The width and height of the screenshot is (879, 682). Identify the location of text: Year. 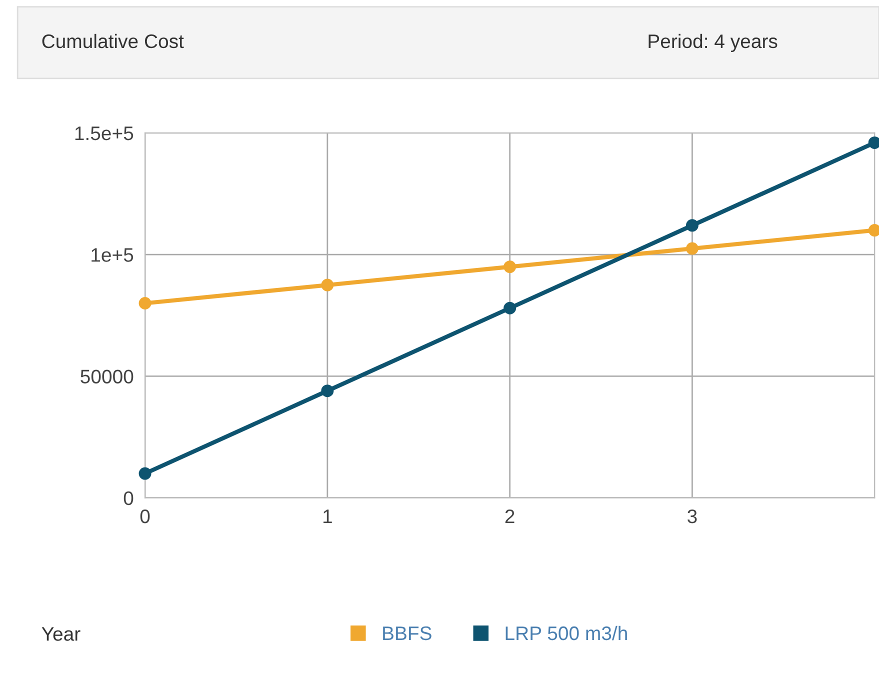
(61, 634).